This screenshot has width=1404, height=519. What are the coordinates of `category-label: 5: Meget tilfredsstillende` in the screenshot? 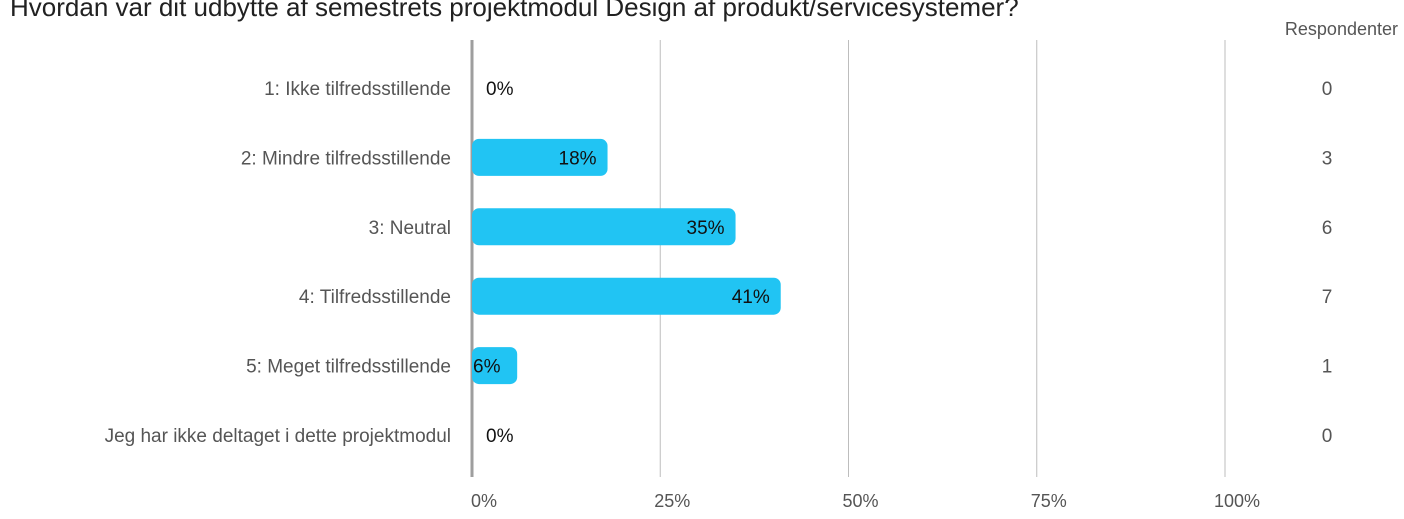 It's located at (348, 367).